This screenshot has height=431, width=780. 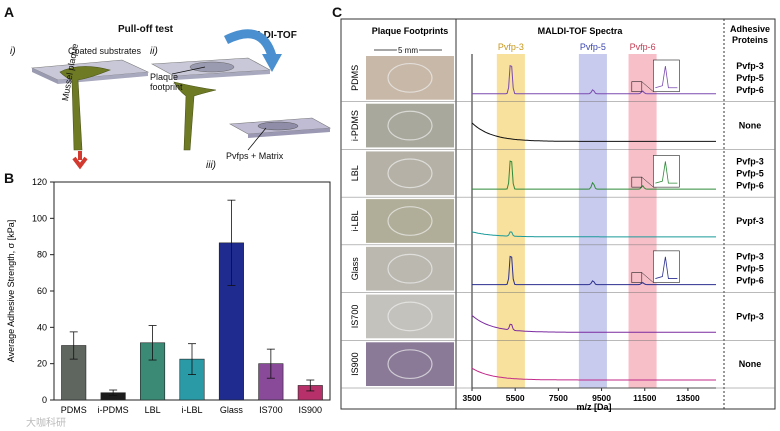 I want to click on band-label: Pvfp-3, so click(x=511, y=47).